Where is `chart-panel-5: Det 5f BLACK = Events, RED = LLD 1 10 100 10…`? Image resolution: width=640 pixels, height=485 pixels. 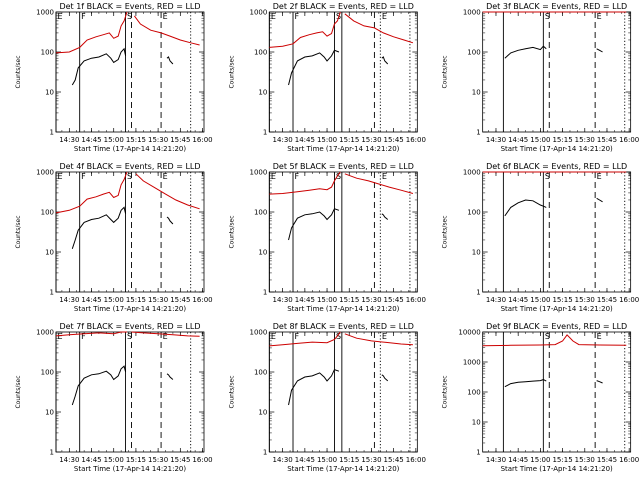
chart-panel-5: Det 5f BLACK = Events, RED = LLD 1 10 100 10… is located at coordinates (327, 237).